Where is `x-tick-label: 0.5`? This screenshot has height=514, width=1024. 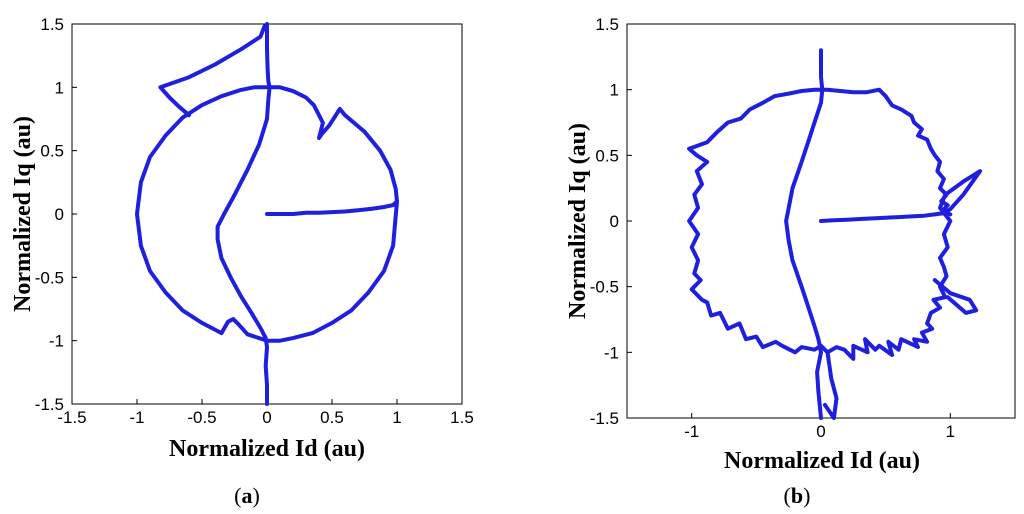
x-tick-label: 0.5 is located at coordinates (332, 417).